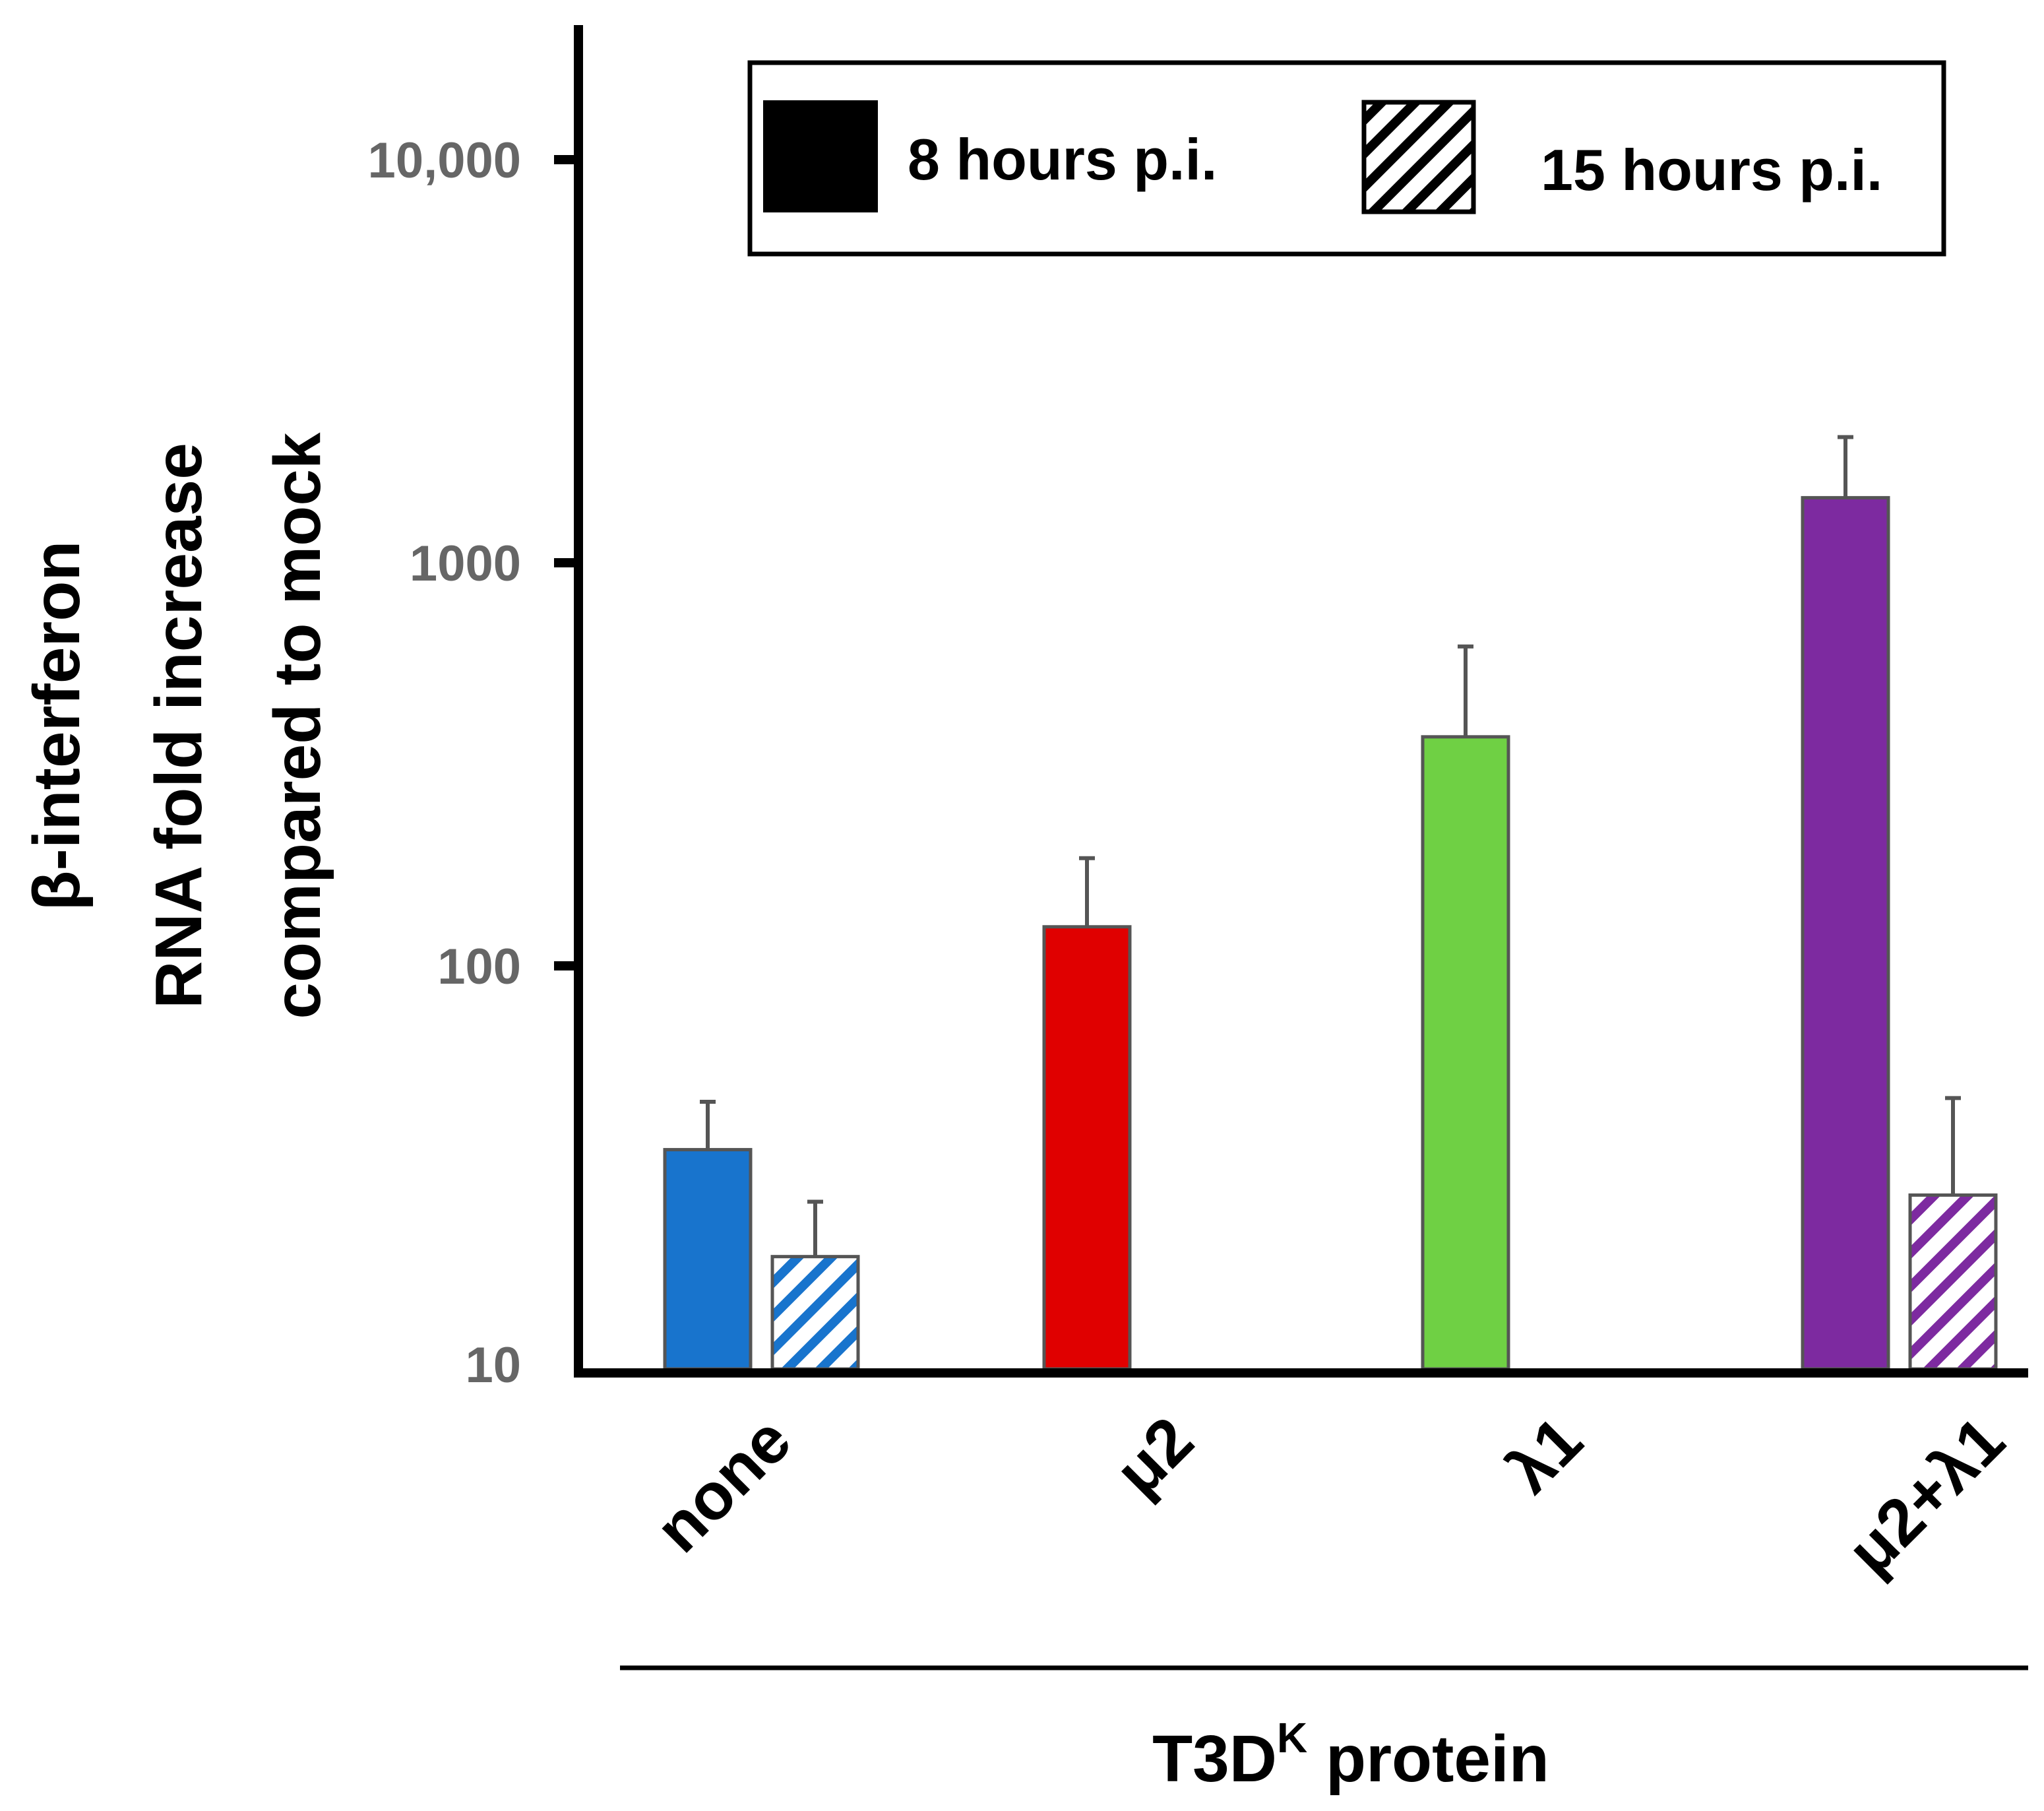 The image size is (2044, 1811). I want to click on y-axis-title-line-1: β-interferon, so click(57, 725).